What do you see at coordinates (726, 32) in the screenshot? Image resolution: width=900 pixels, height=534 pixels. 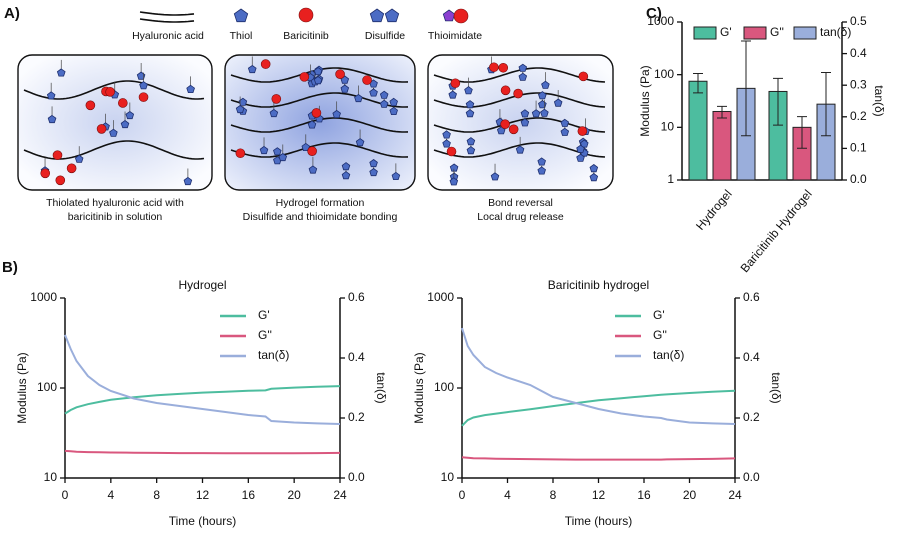 I see `legend-label: G'` at bounding box center [726, 32].